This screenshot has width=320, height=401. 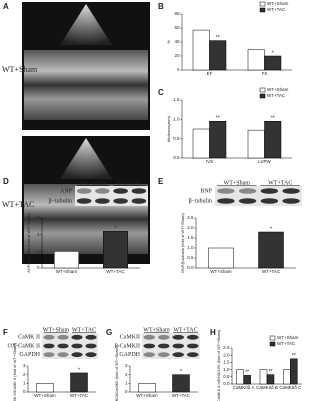 What do you see at coordinates (66, 191) in the screenshot?
I see `band-label: ANP` at bounding box center [66, 191].